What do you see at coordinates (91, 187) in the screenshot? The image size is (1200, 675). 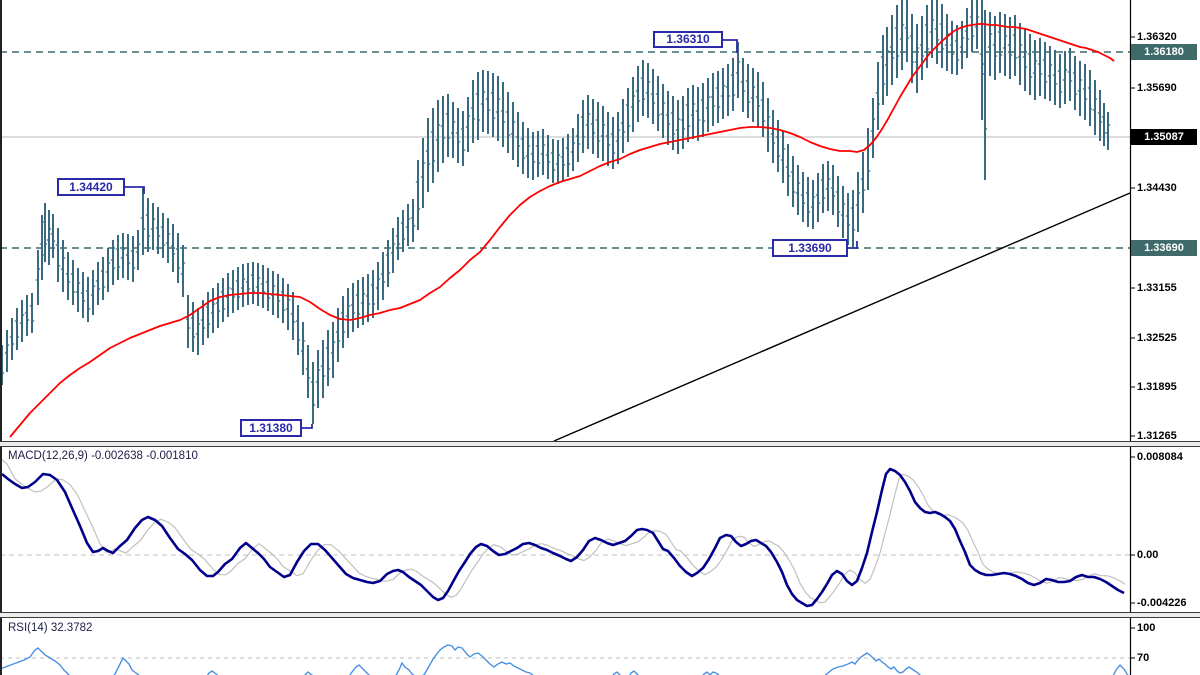 I see `price-label-object-1.34420: 1.34420` at bounding box center [91, 187].